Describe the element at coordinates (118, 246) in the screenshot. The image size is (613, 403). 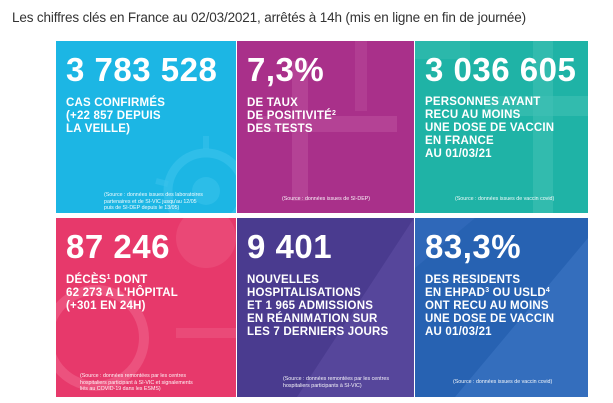
I see `deaths-value: 87 246` at that location.